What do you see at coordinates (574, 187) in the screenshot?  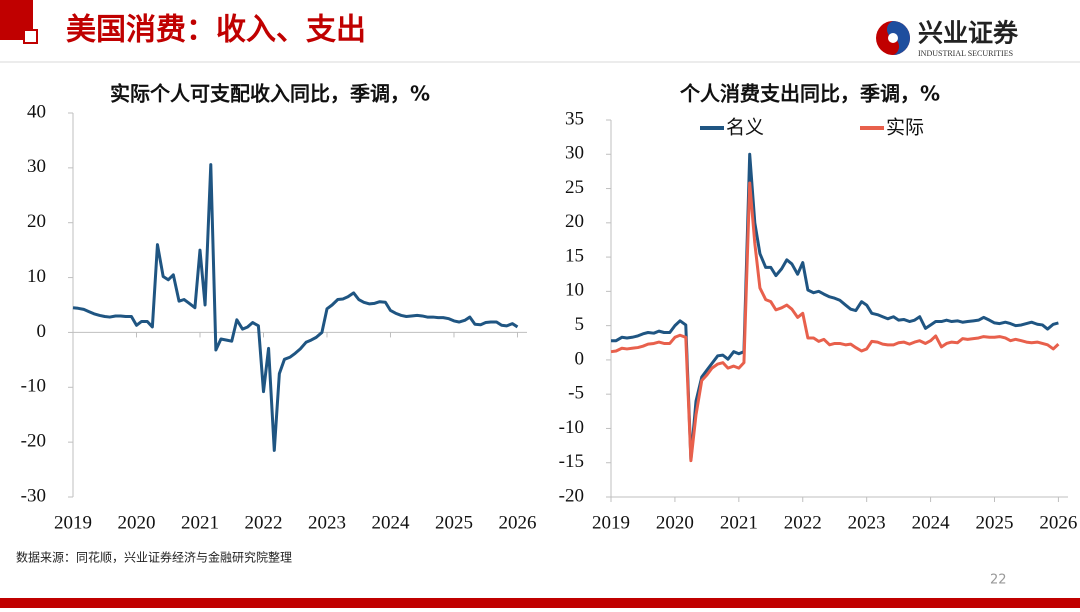 I see `y-tick-label: 25` at bounding box center [574, 187].